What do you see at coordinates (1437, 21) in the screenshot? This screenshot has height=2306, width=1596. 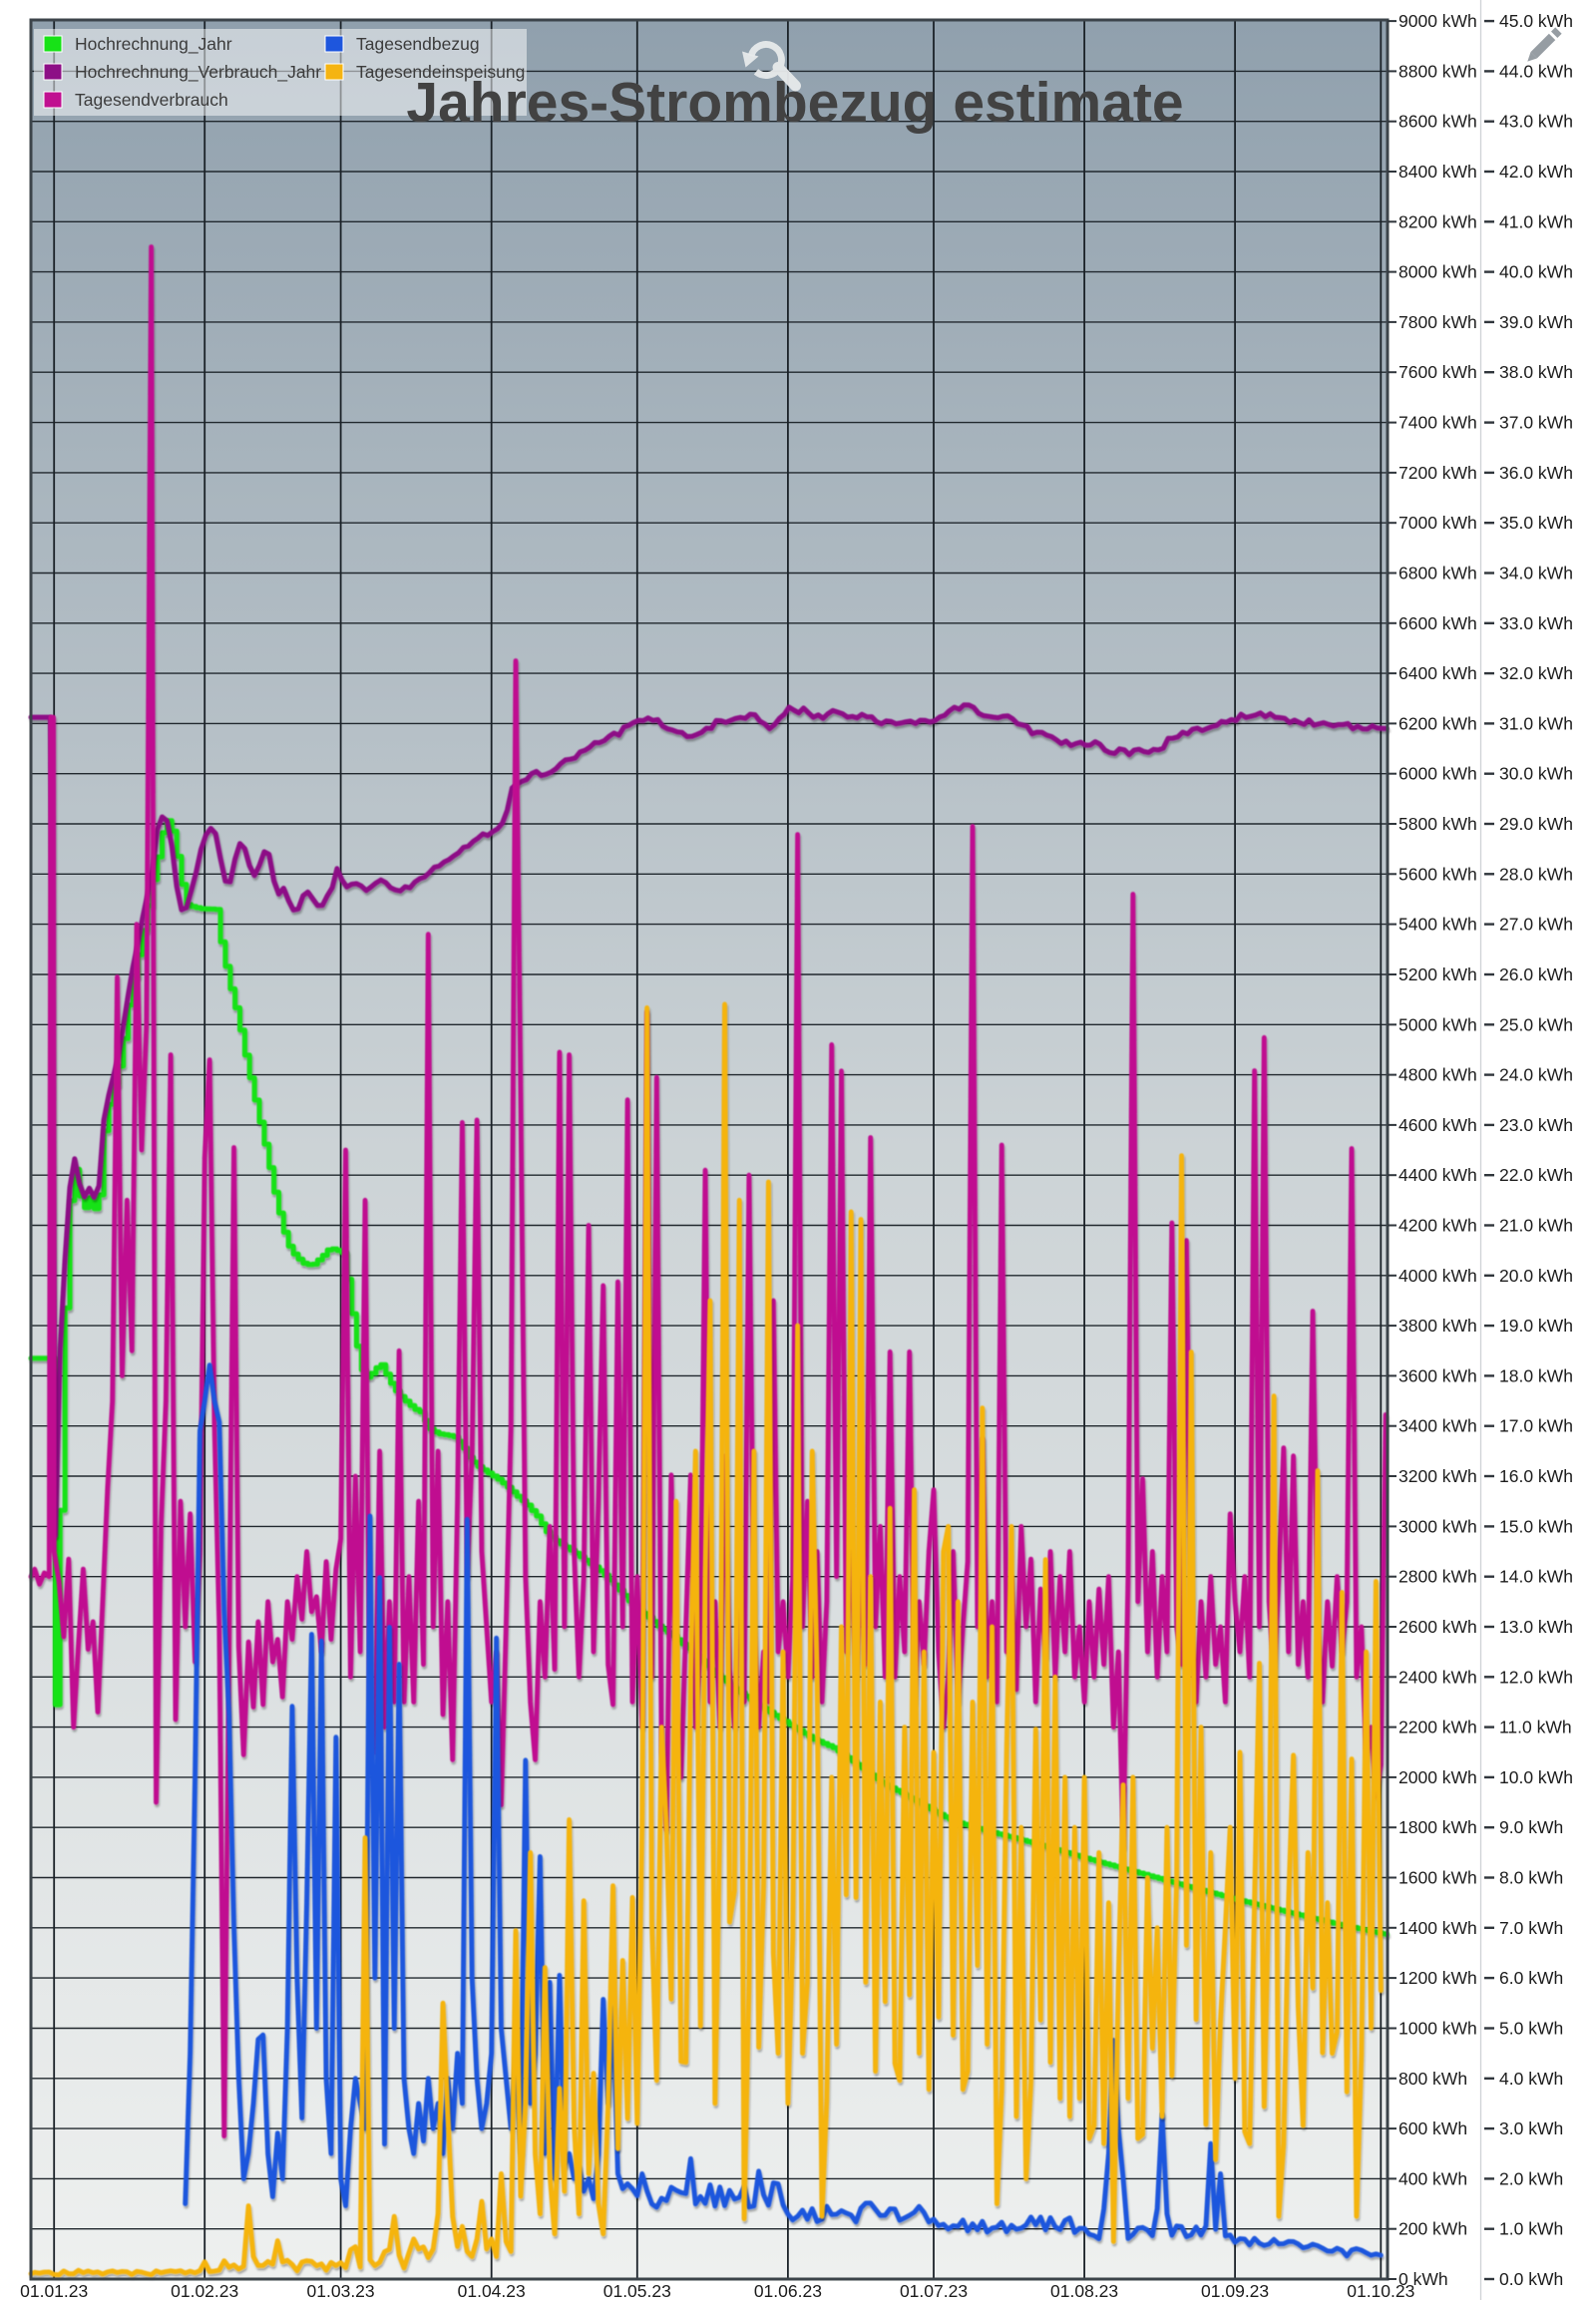 I see `svg-text: 9000 kWh` at bounding box center [1437, 21].